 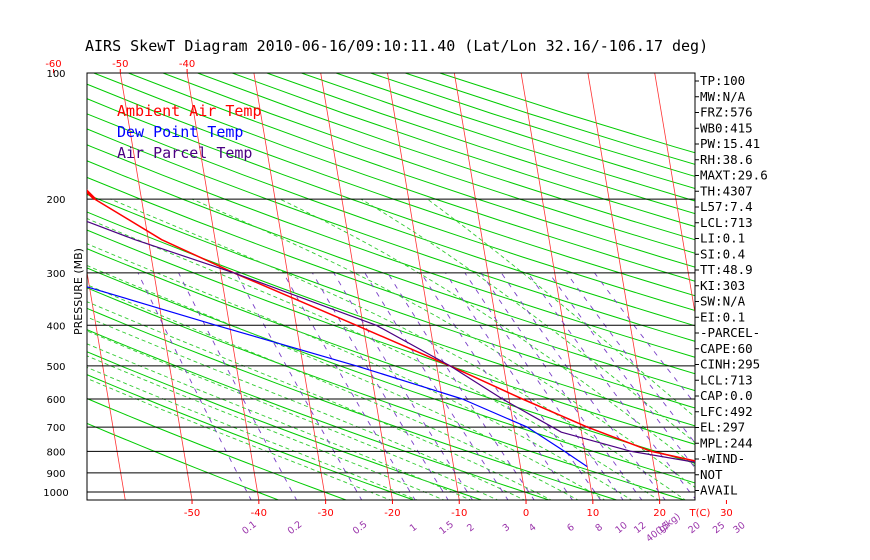 I want to click on bottom-temperature-axis: -50 -40 -30 -20 -10 0 10 20 30 T(C), so click(x=458, y=509).